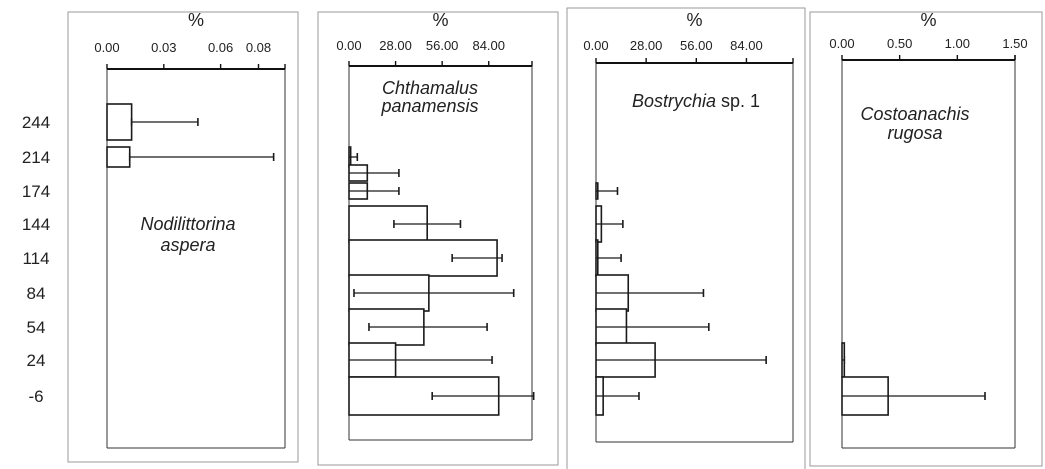  Describe the element at coordinates (914, 114) in the screenshot. I see `species-title-line-1: Costoanachis` at that location.